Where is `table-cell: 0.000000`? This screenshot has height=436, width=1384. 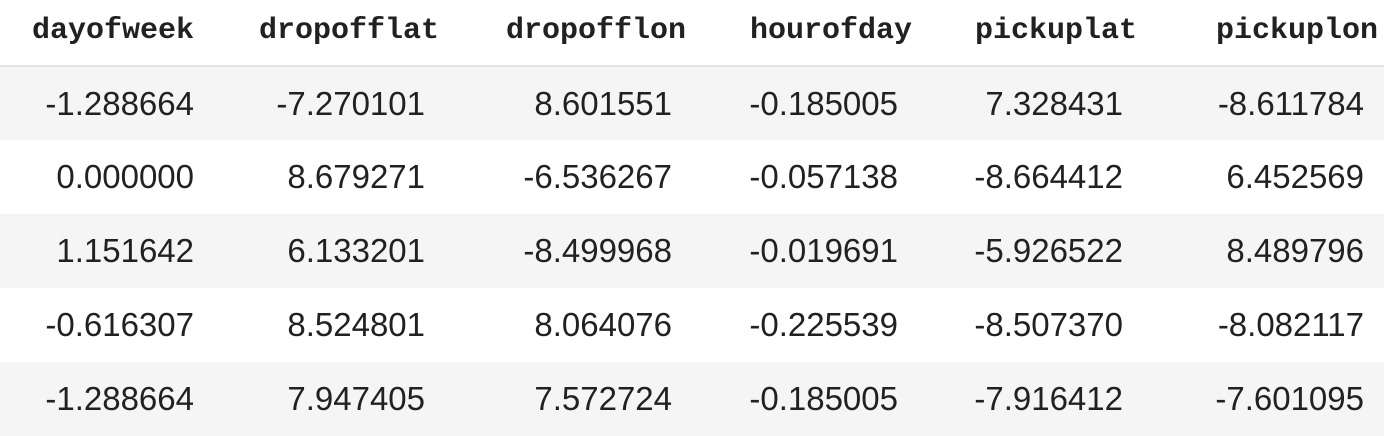
table-cell: 0.000000 is located at coordinates (100, 177).